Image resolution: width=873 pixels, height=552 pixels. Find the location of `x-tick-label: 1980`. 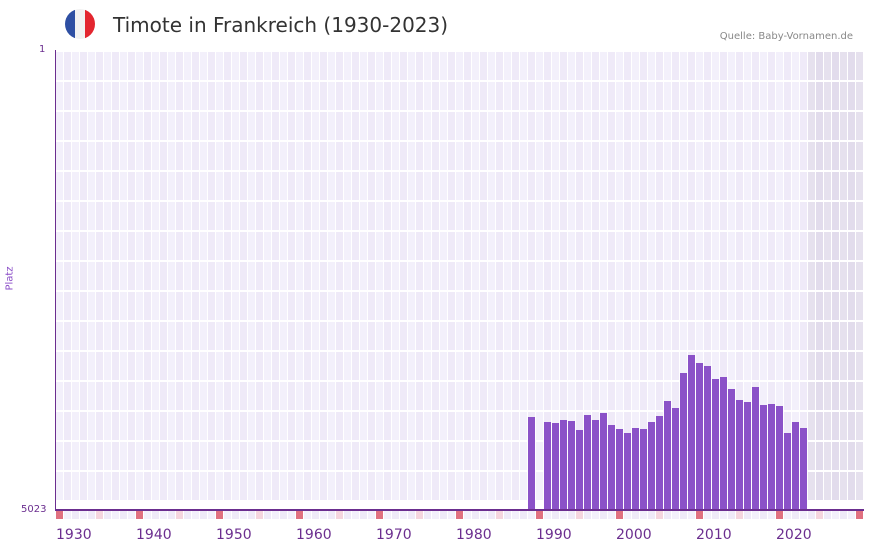

x-tick-label: 1980 is located at coordinates (474, 535).